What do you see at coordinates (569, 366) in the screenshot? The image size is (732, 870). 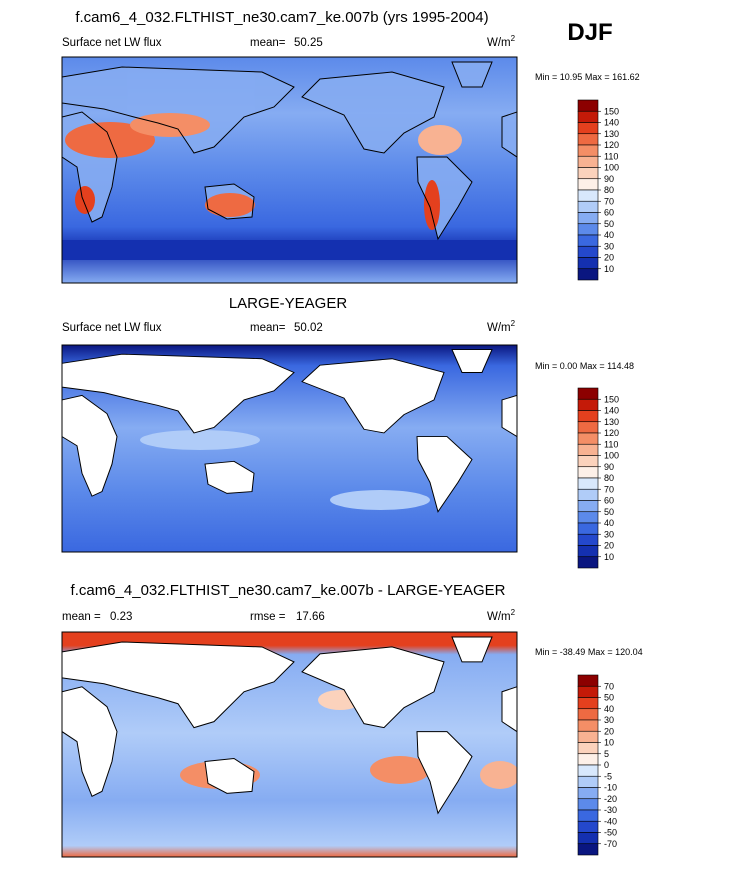 I see `min: 0.00` at bounding box center [569, 366].